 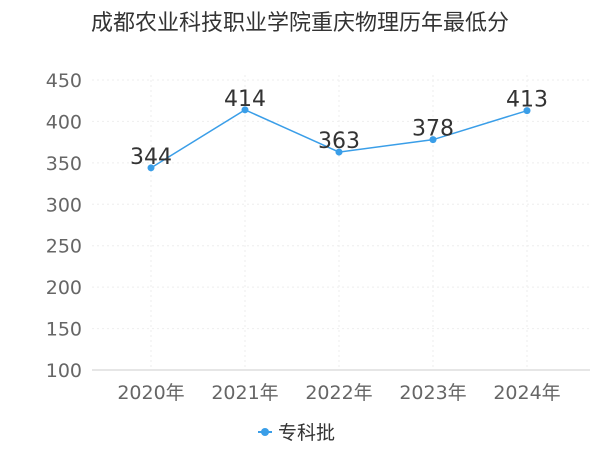 I want to click on legend: 专科批, so click(x=296, y=433).